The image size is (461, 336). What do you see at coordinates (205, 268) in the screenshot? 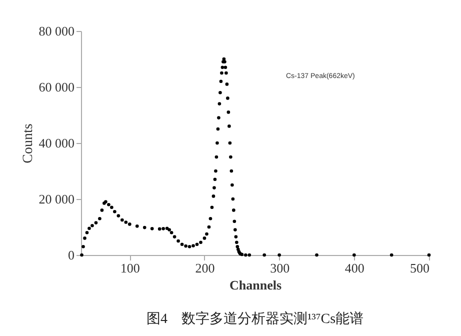
I see `x-tick-label: 200` at bounding box center [205, 268].